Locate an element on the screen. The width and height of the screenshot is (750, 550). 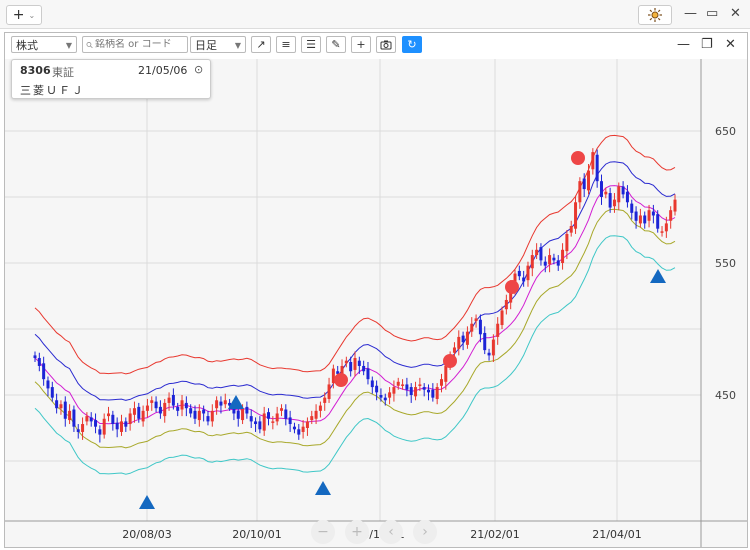
horizontal-lines-icon: ≡ is located at coordinates (286, 44).